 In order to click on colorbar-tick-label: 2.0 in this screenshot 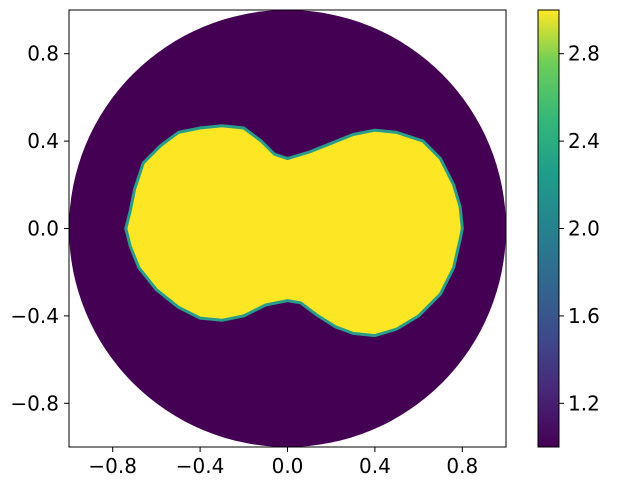, I will do `click(584, 229)`.